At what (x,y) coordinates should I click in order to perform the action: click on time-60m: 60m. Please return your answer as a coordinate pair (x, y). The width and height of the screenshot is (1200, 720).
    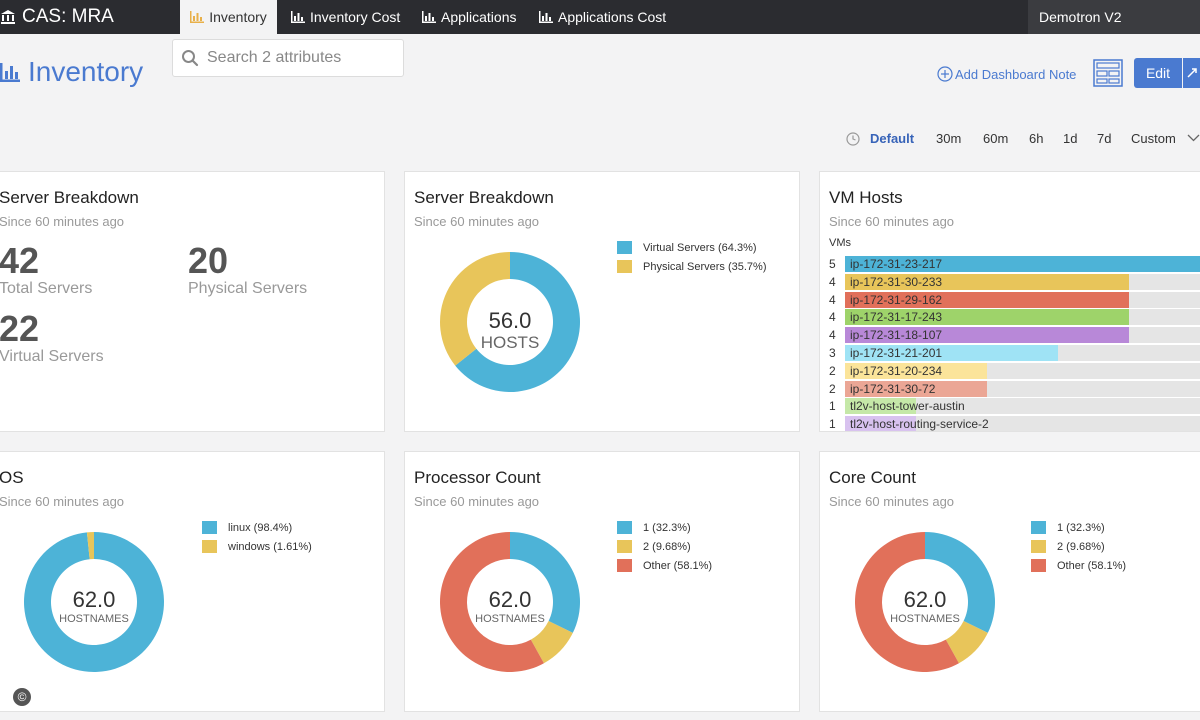
    Looking at the image, I should click on (996, 138).